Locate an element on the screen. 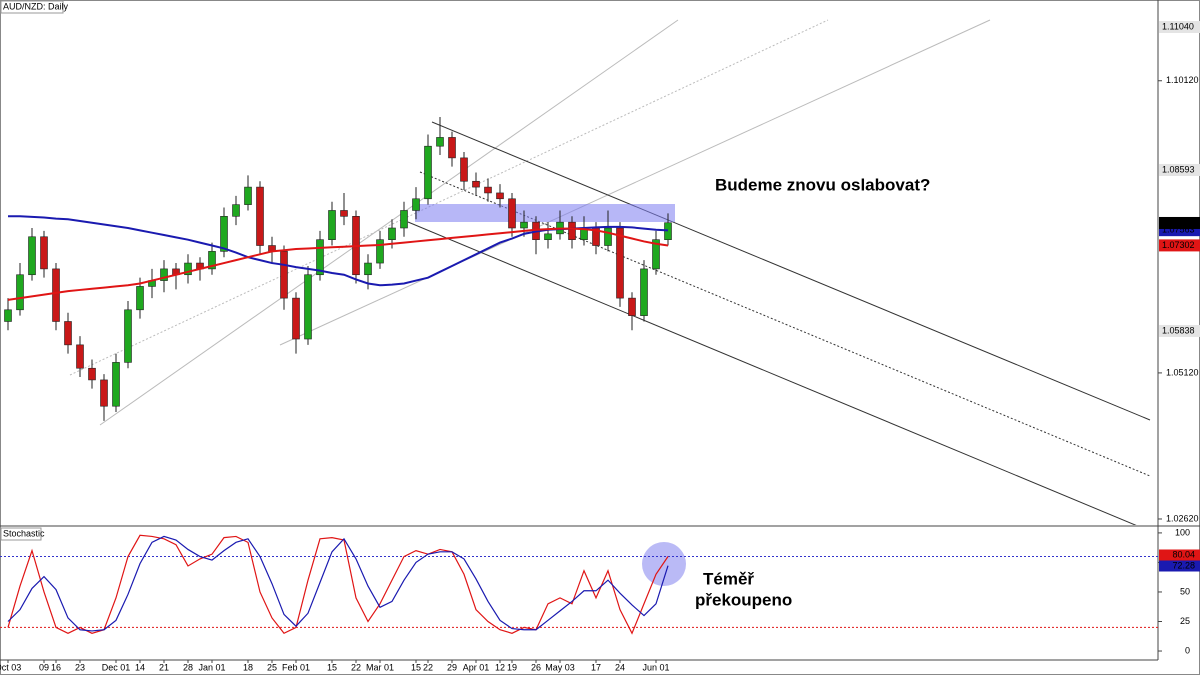  price-label: 1.07686 is located at coordinates (1178, 222).